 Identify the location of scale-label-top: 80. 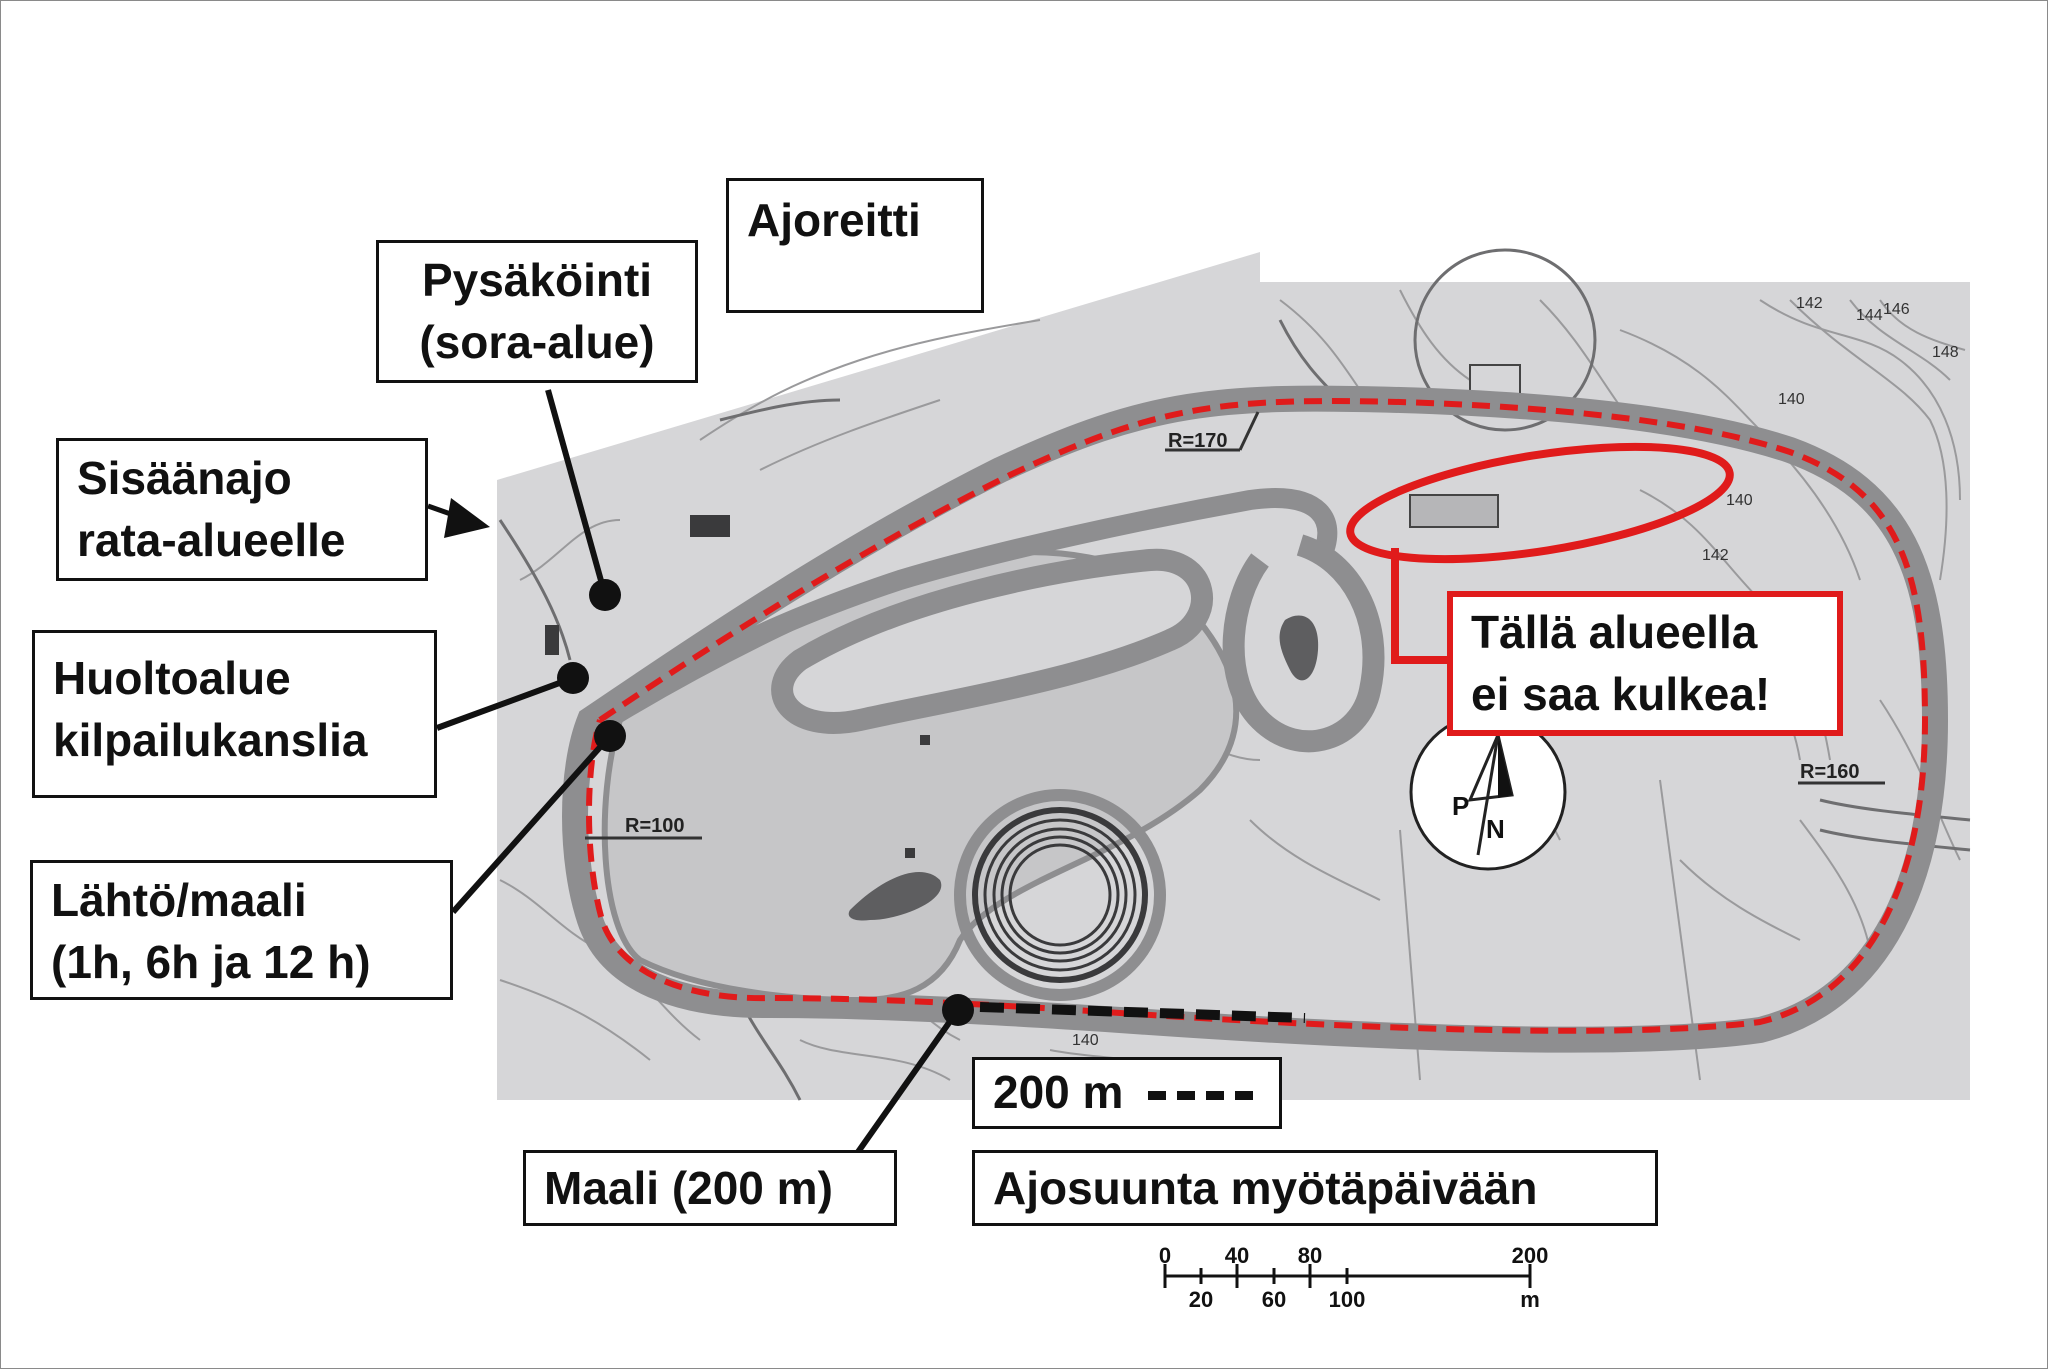
(1310, 1255).